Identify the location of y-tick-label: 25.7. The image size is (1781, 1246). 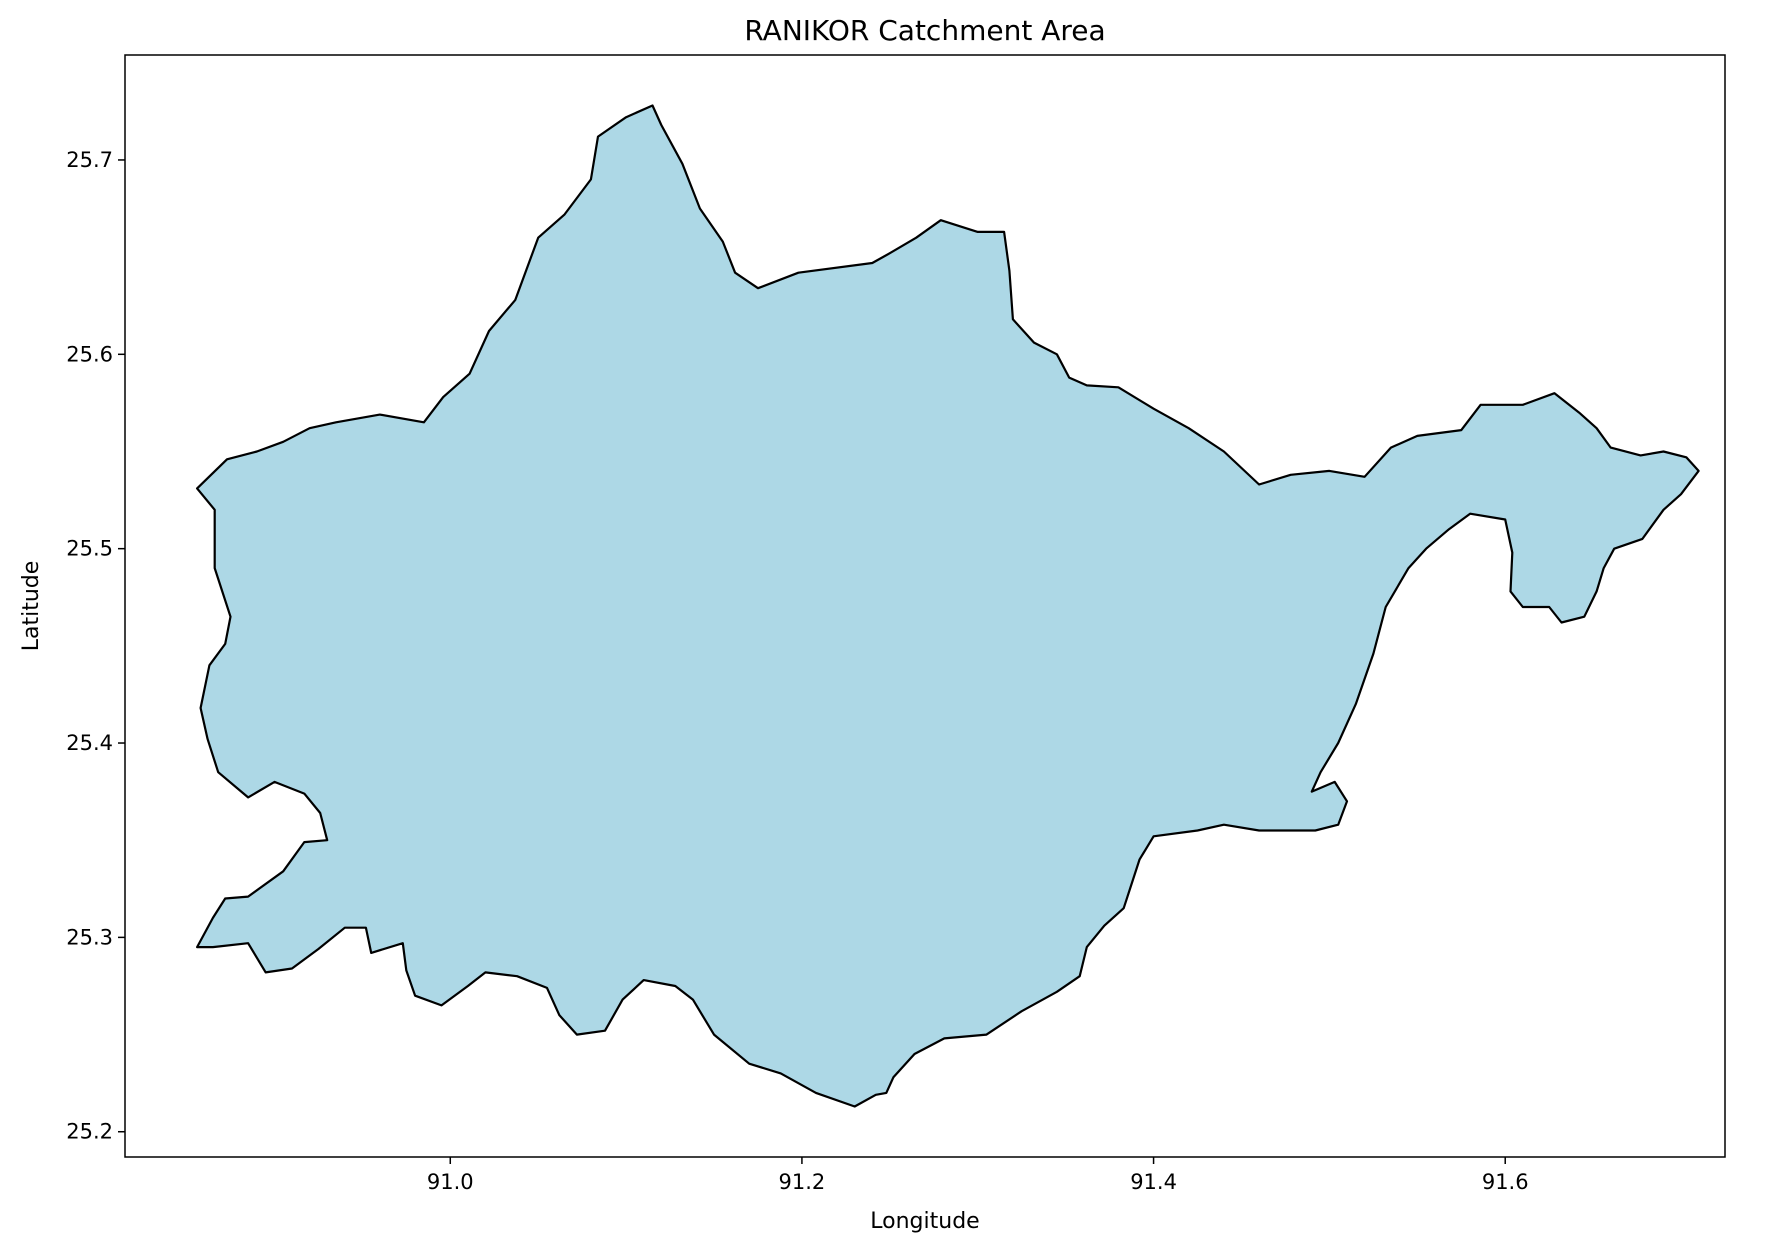
(89, 160).